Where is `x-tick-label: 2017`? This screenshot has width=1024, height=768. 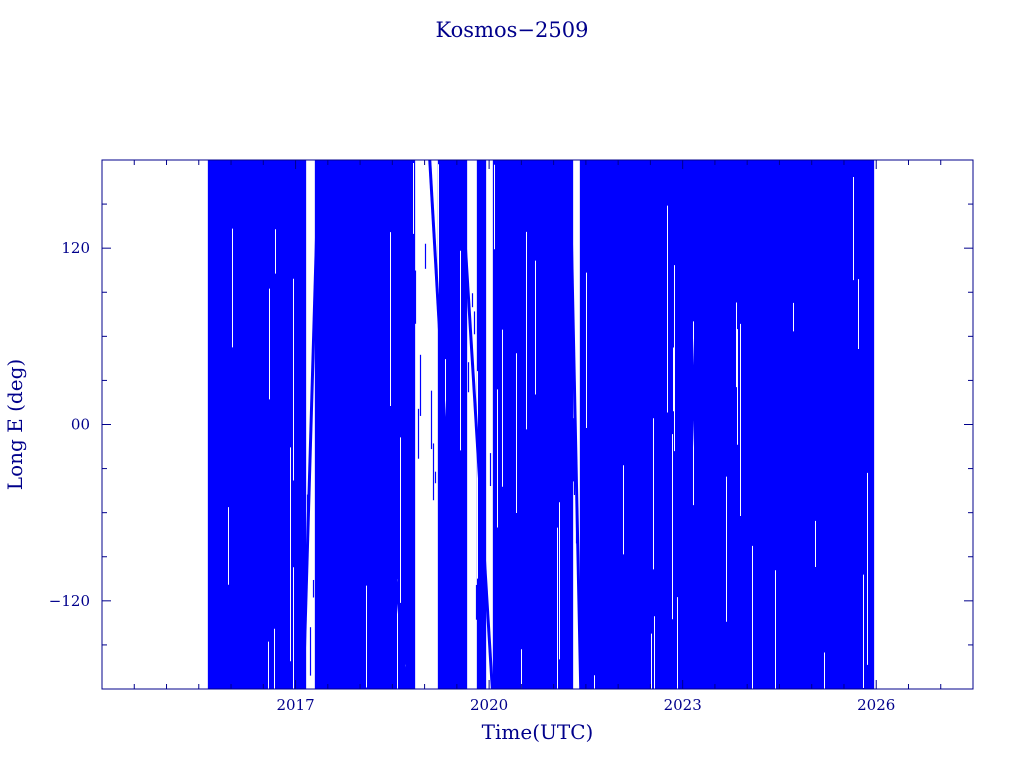
x-tick-label: 2017 is located at coordinates (295, 705).